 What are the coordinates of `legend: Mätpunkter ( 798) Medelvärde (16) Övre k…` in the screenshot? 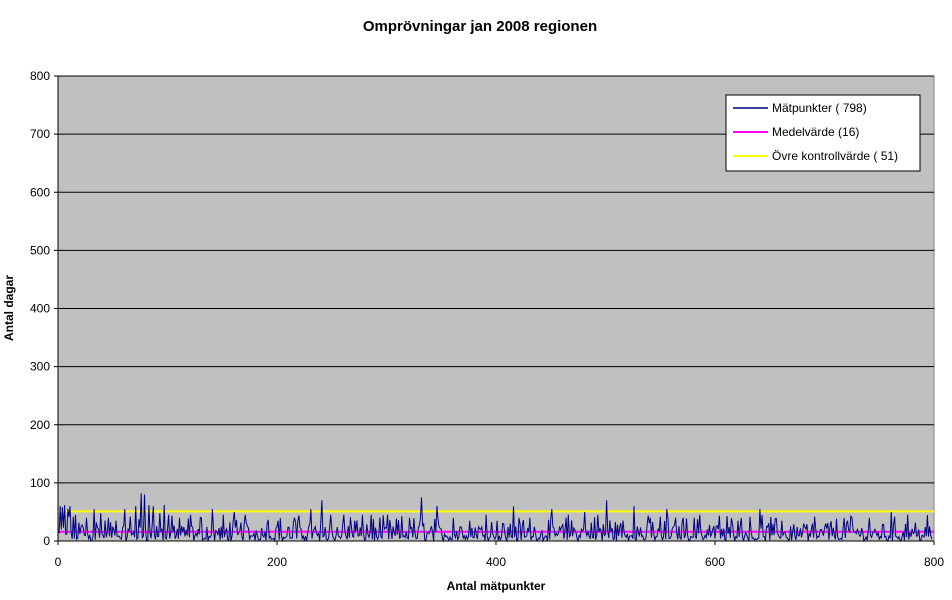 It's located at (823, 133).